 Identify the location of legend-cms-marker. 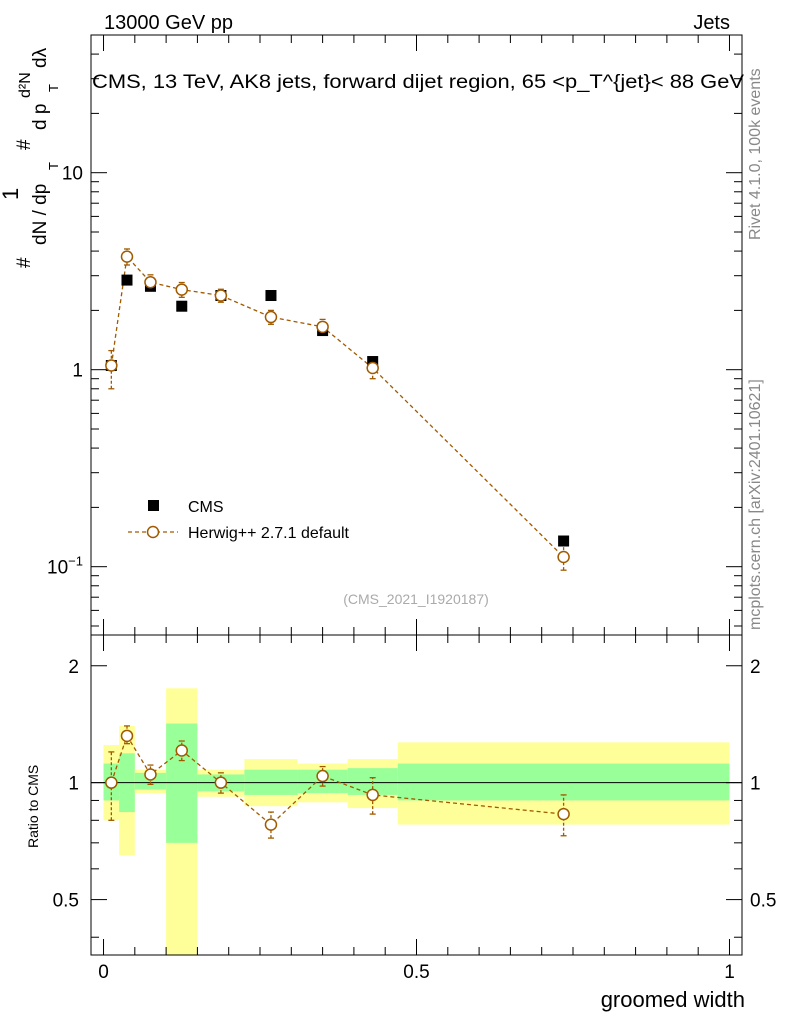
(153, 505).